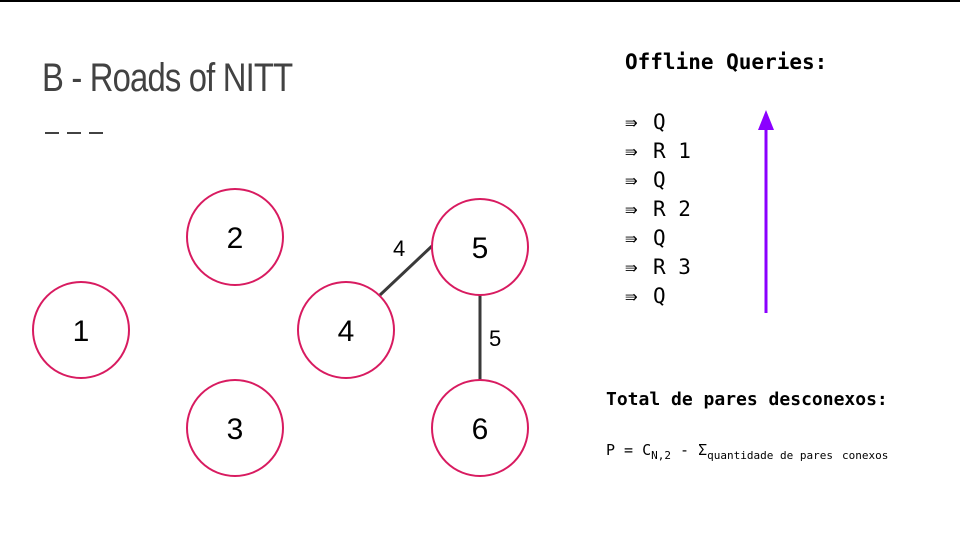 The width and height of the screenshot is (960, 540). Describe the element at coordinates (399, 248) in the screenshot. I see `edge-weight-4-5: 4` at that location.